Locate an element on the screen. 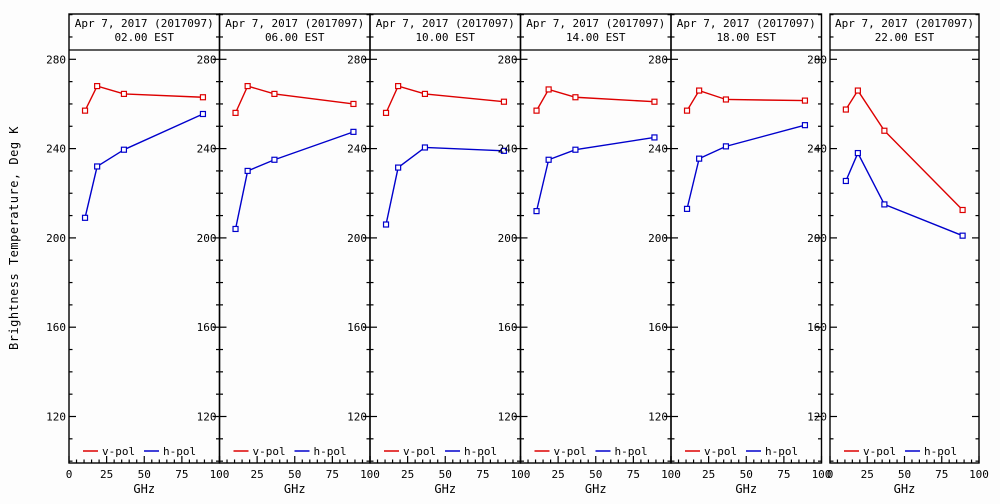 This screenshot has width=1000, height=504. panel-title-time: 02.00 EST is located at coordinates (144, 37).